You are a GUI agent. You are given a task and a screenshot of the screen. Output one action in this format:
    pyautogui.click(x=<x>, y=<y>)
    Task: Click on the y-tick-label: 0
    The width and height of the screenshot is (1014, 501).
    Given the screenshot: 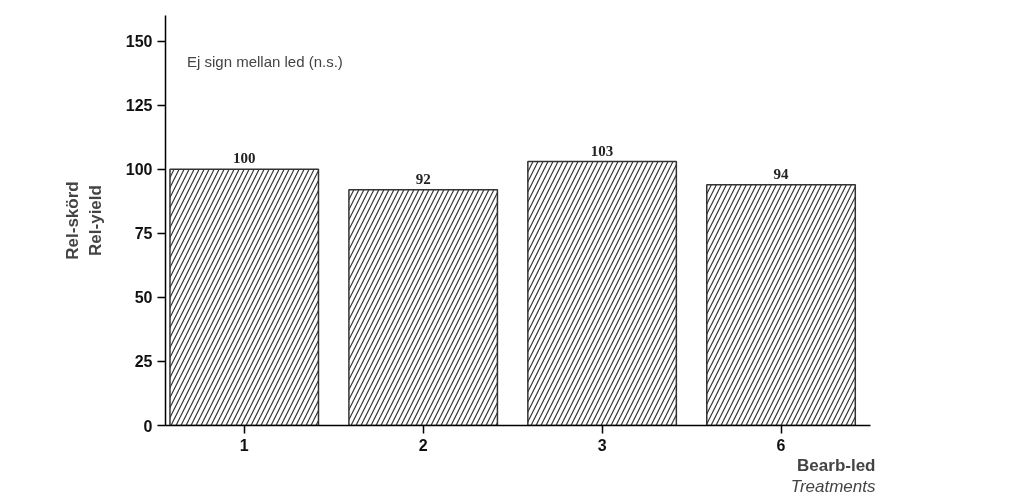 What is the action you would take?
    pyautogui.click(x=148, y=426)
    